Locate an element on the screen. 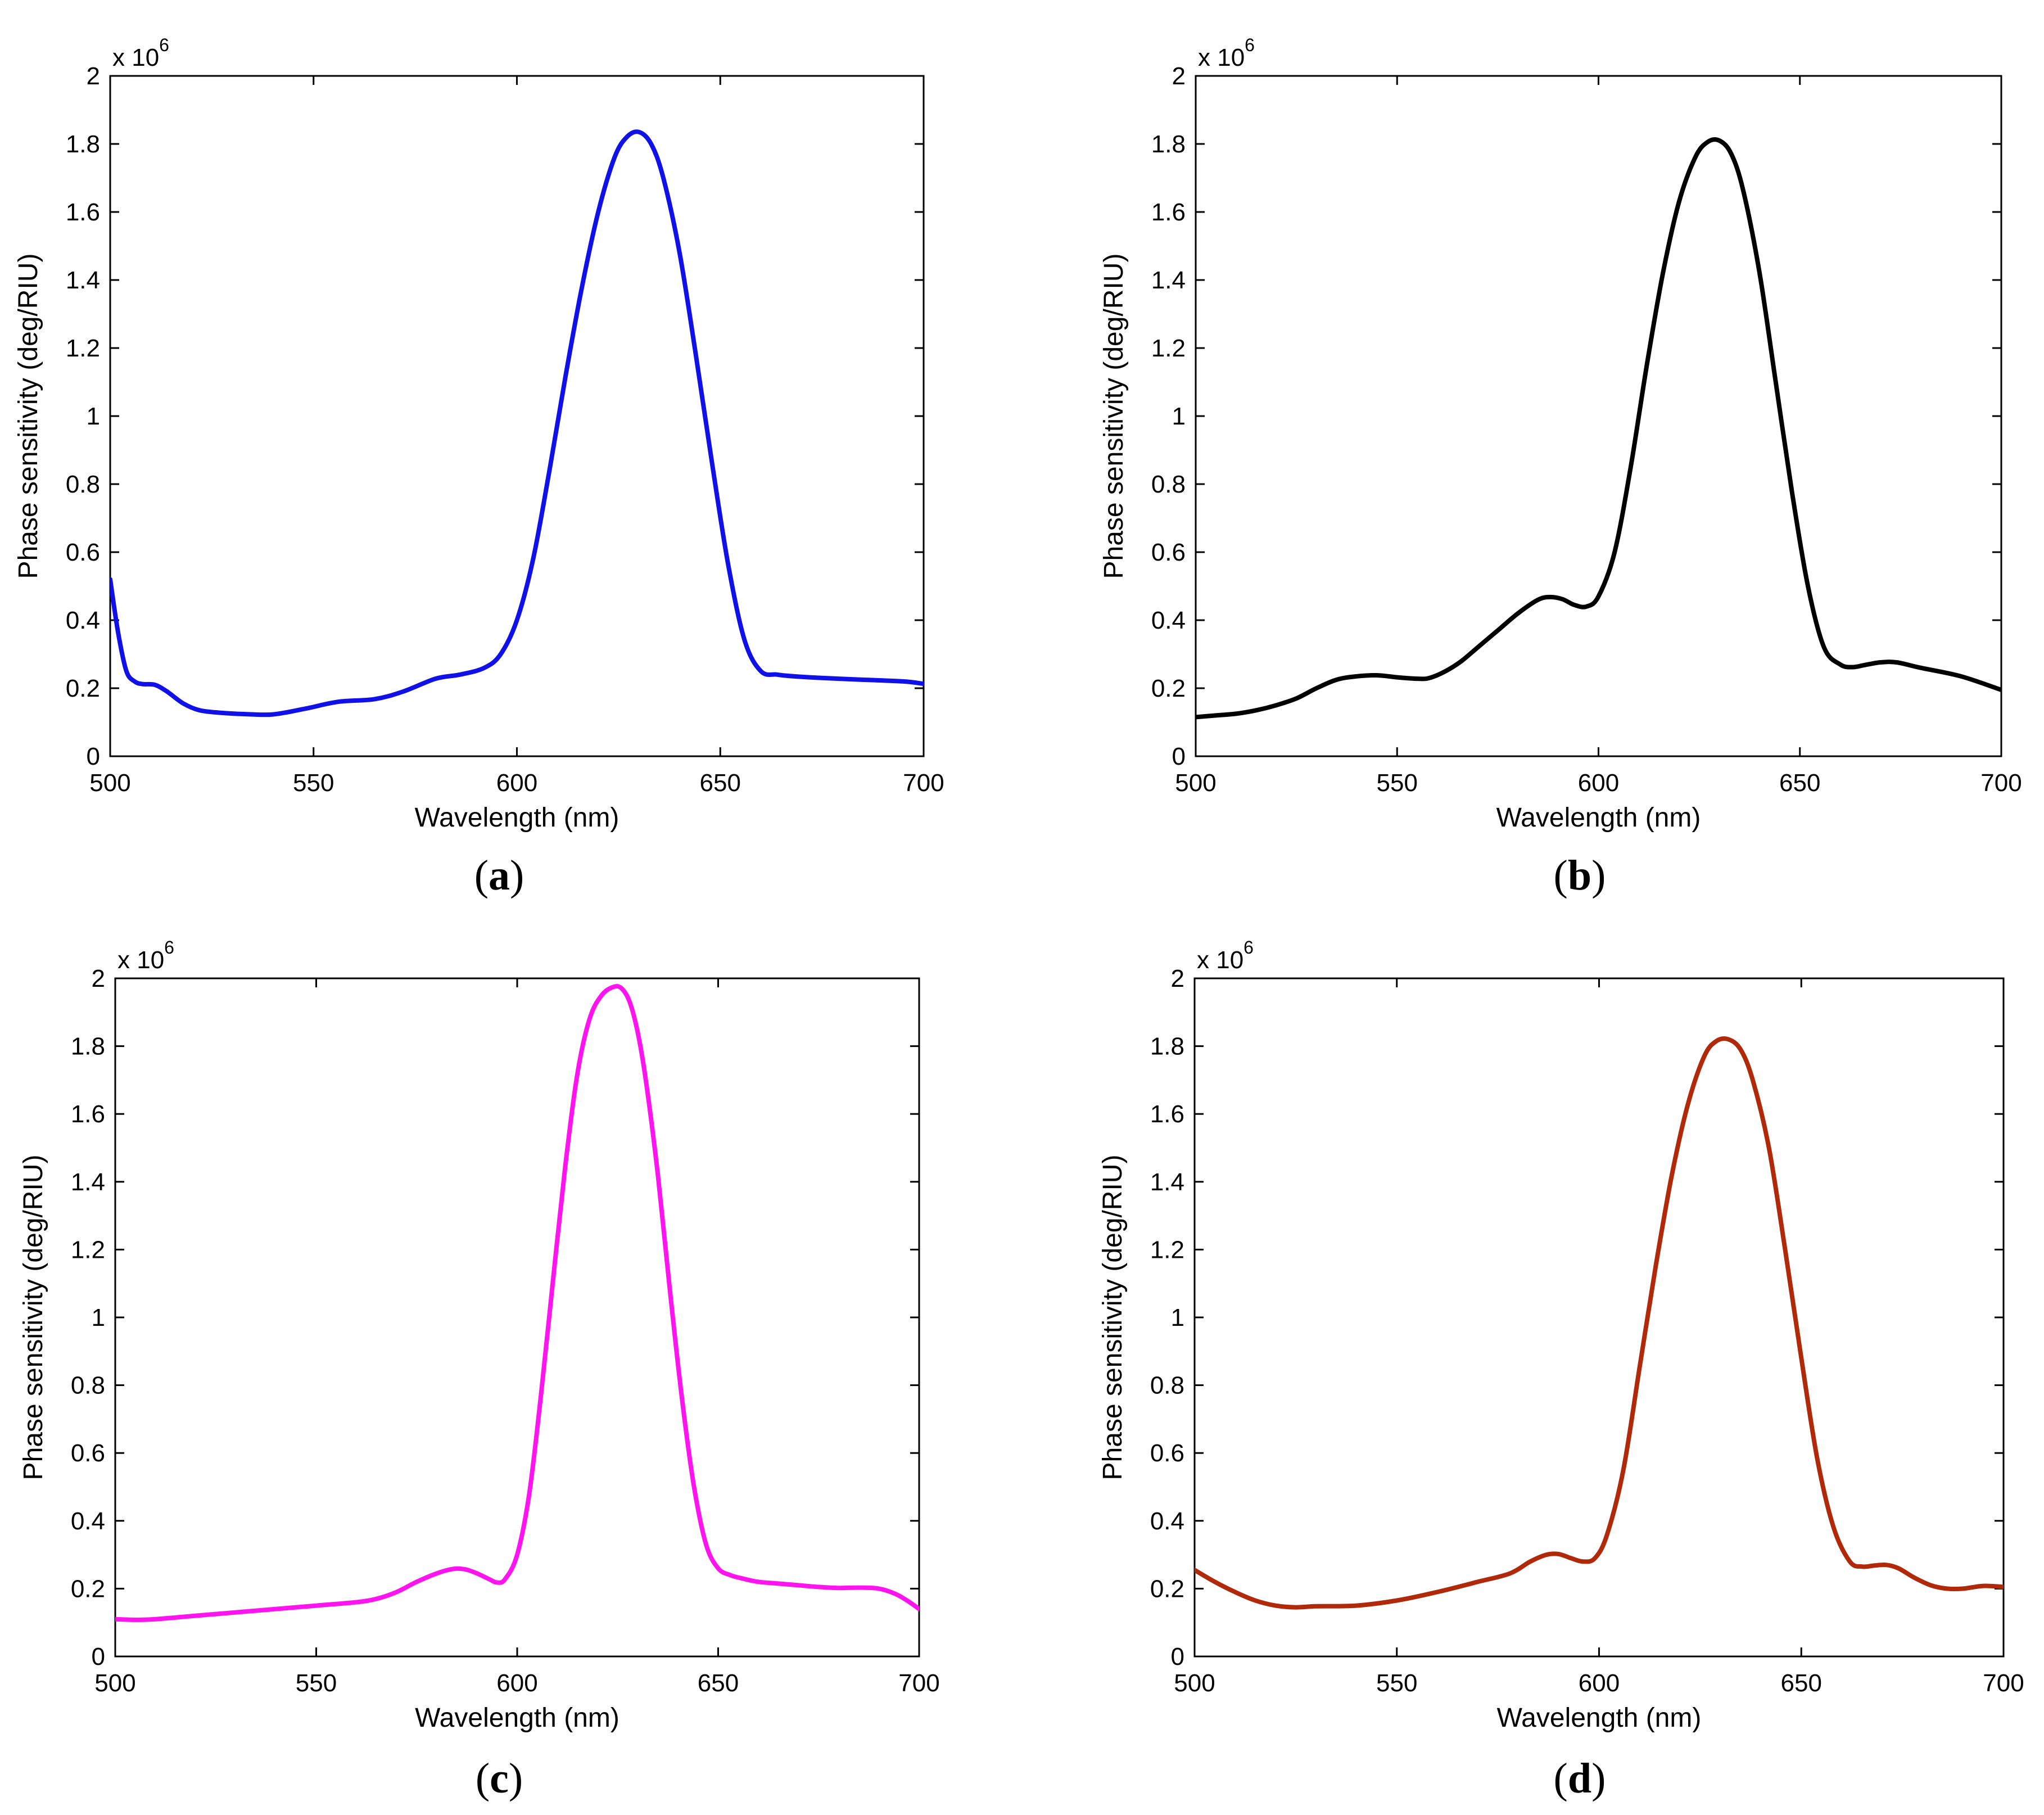 This screenshot has height=1815, width=2044. panel-label: (c) is located at coordinates (499, 1778).